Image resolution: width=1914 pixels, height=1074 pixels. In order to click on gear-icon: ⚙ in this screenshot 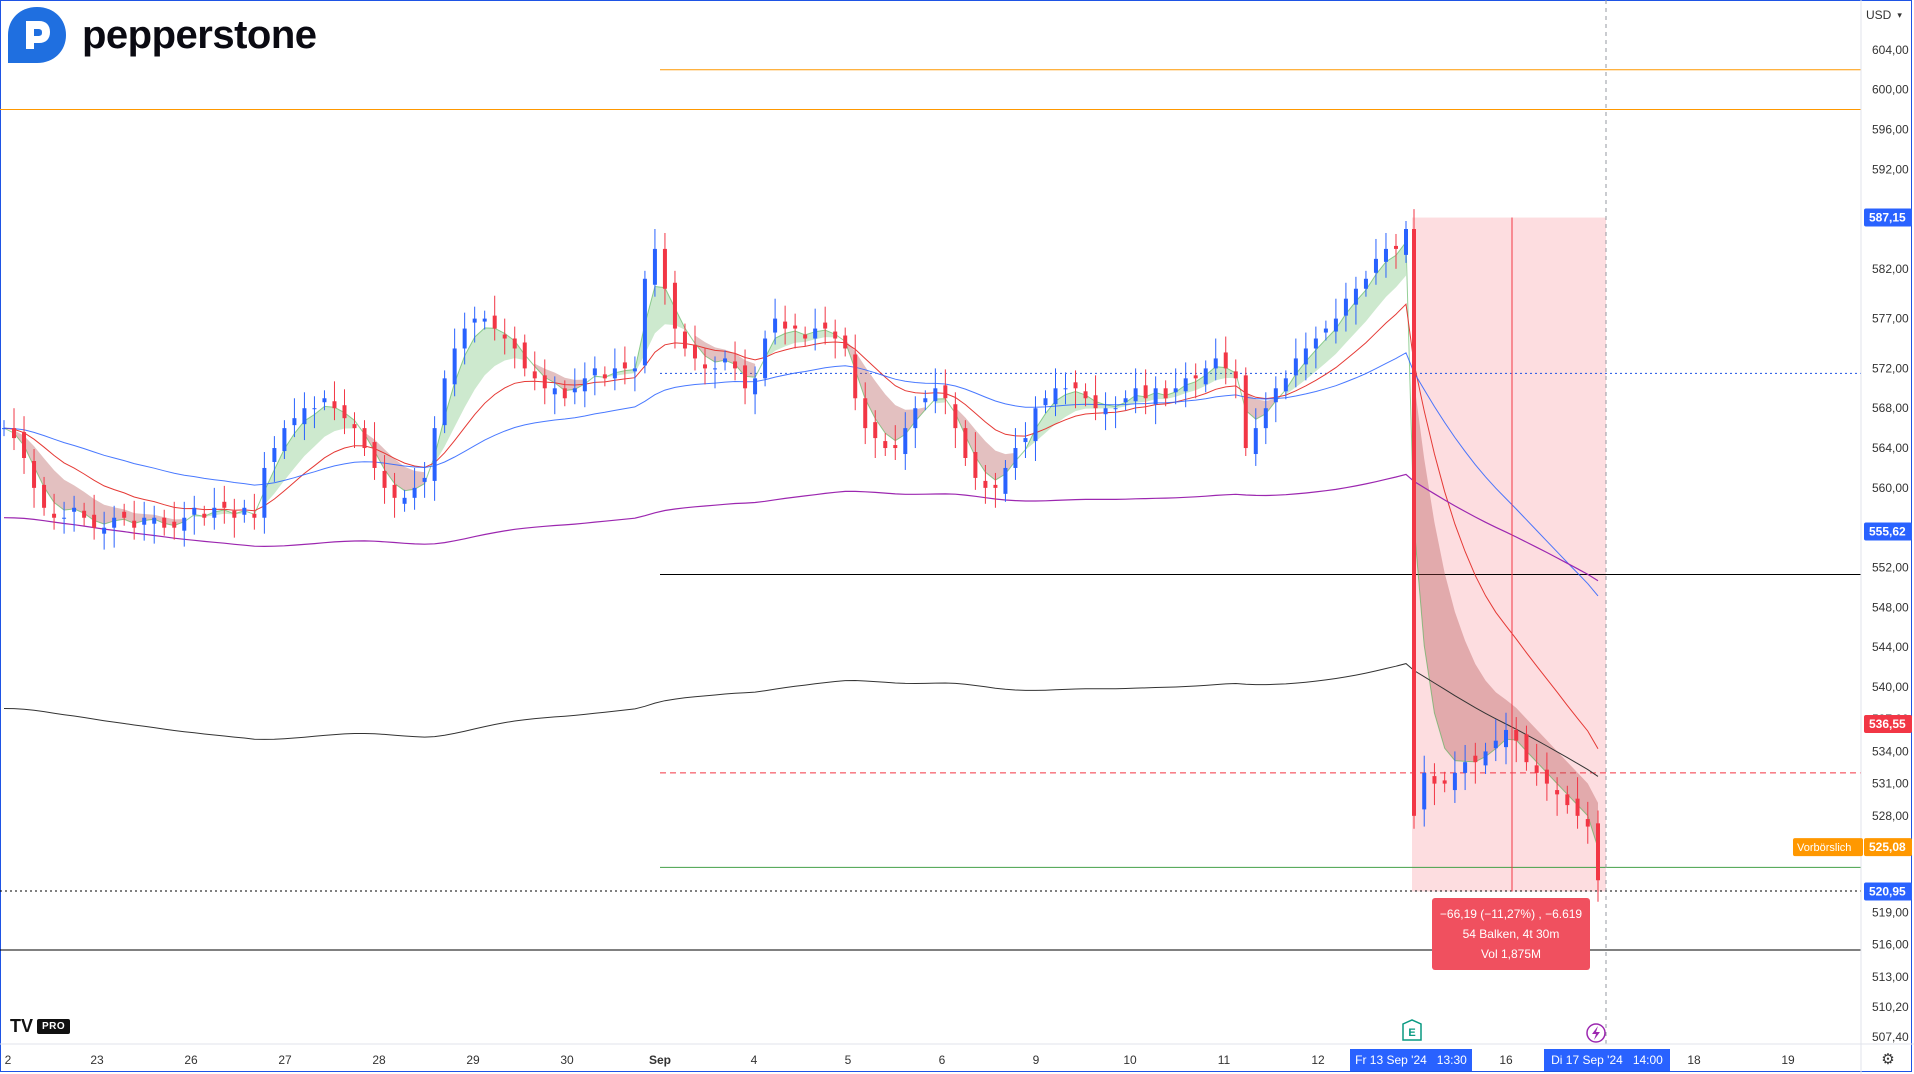, I will do `click(1888, 1059)`.